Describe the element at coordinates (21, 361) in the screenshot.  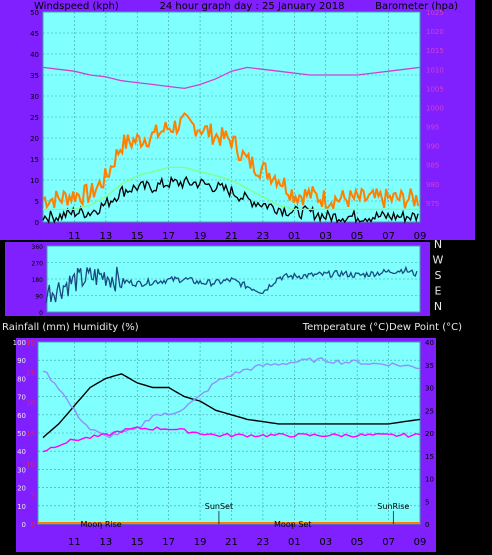
I see `humidity-tick-label: 90` at that location.